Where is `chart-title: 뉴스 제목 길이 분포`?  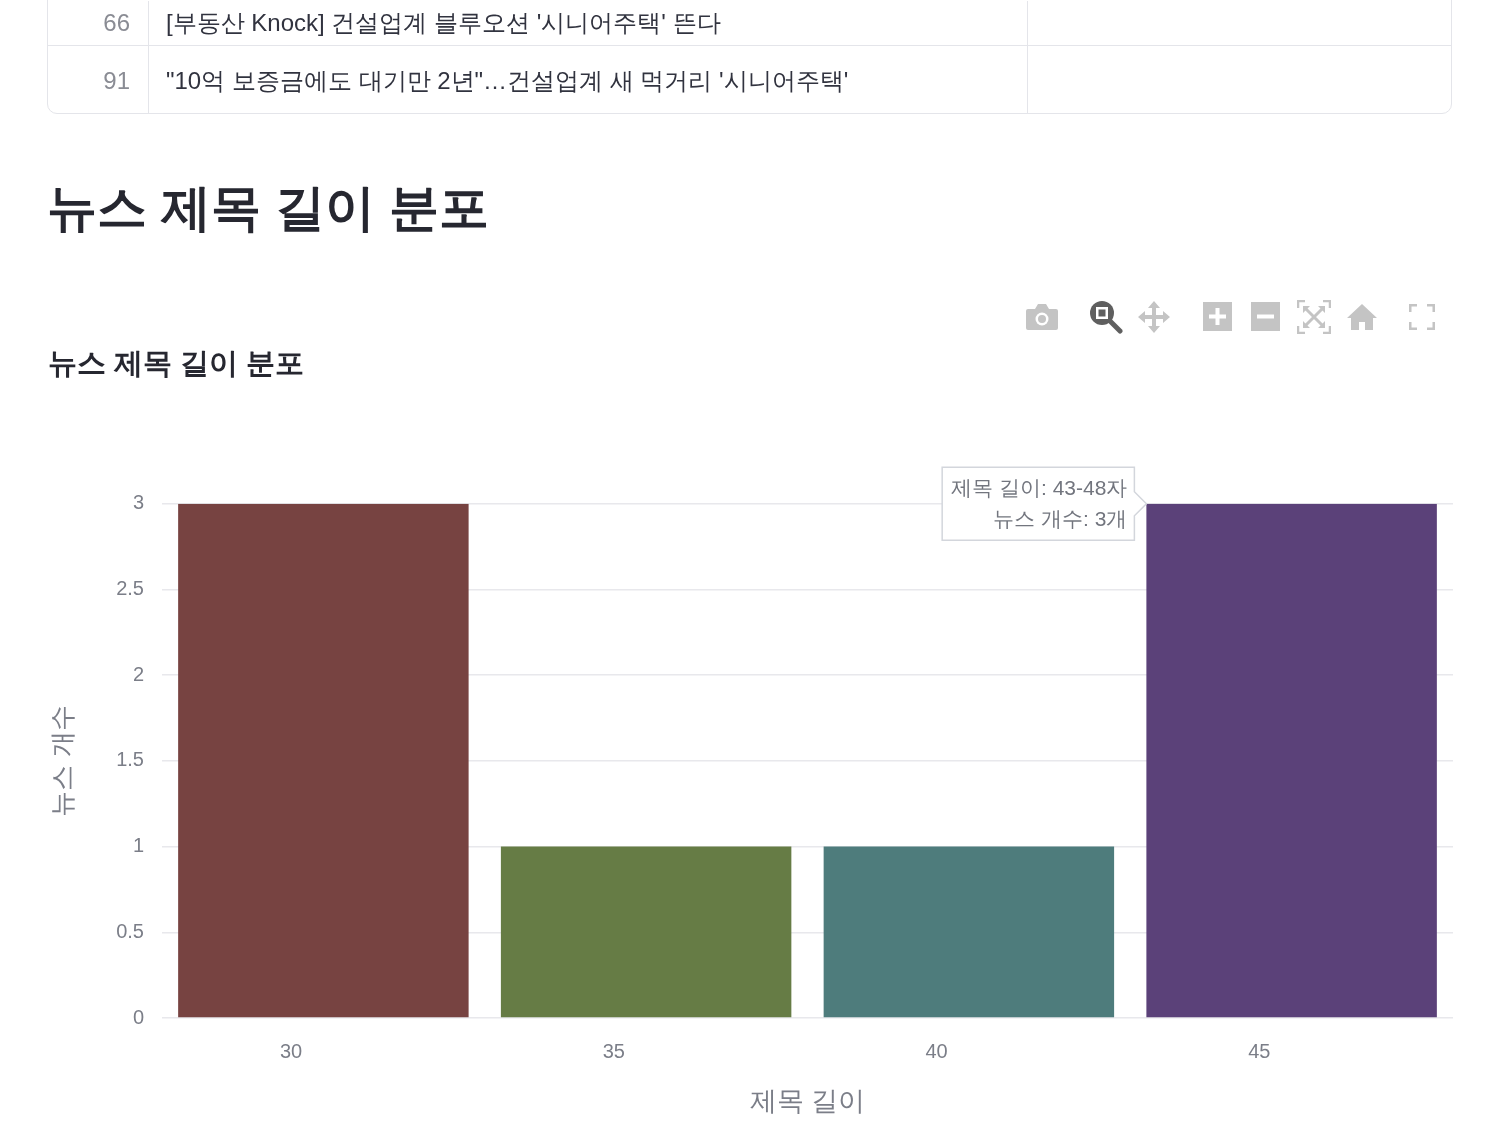 chart-title: 뉴스 제목 길이 분포 is located at coordinates (176, 363).